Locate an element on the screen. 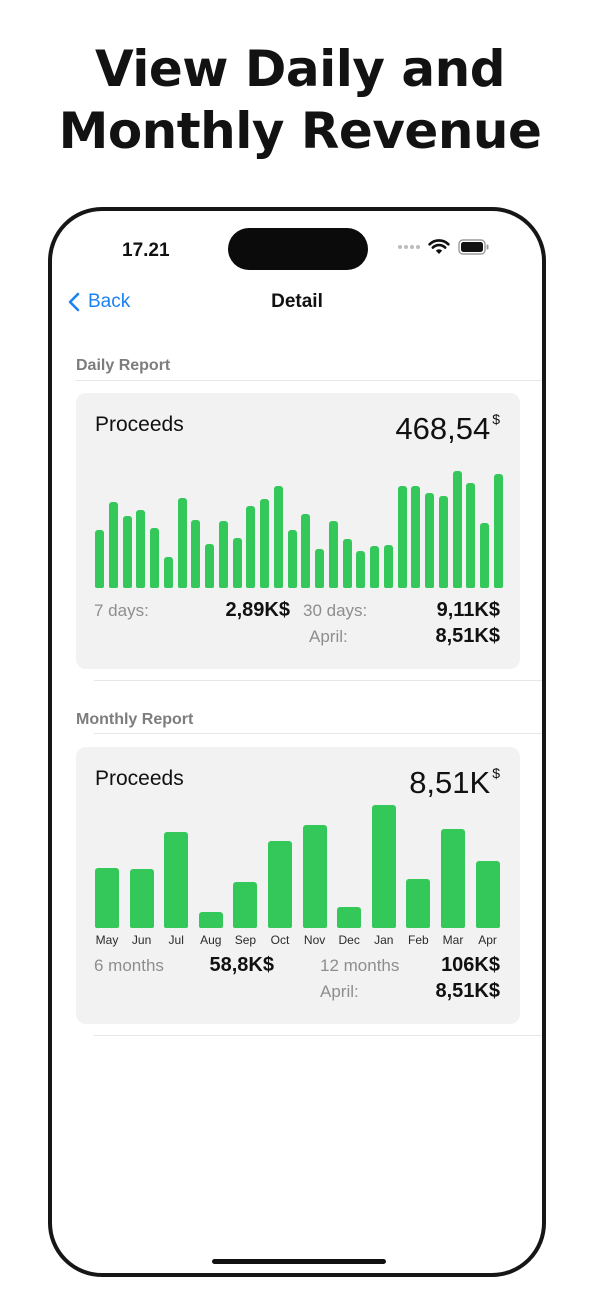 This screenshot has height=1300, width=600. monthly-month-label: April: is located at coordinates (339, 991).